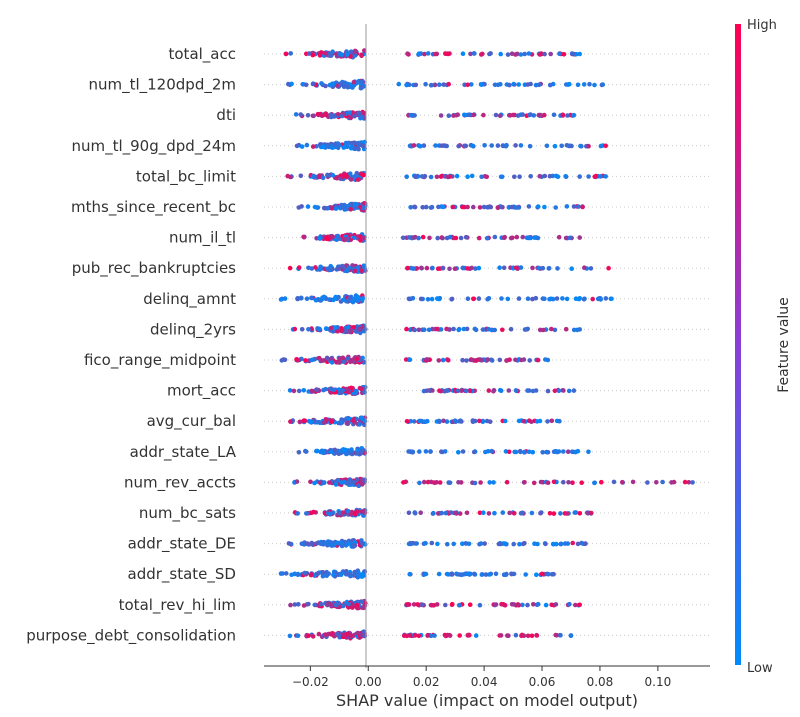 The width and height of the screenshot is (800, 717). I want to click on feature-label: addr_state_DE, so click(182, 544).